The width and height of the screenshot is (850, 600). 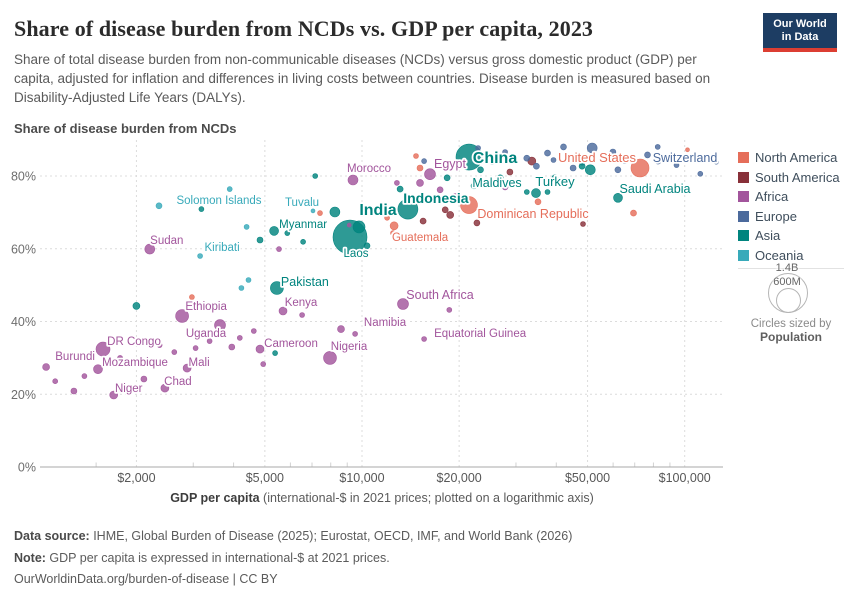 What do you see at coordinates (165, 388) in the screenshot?
I see `data-point-chad` at bounding box center [165, 388].